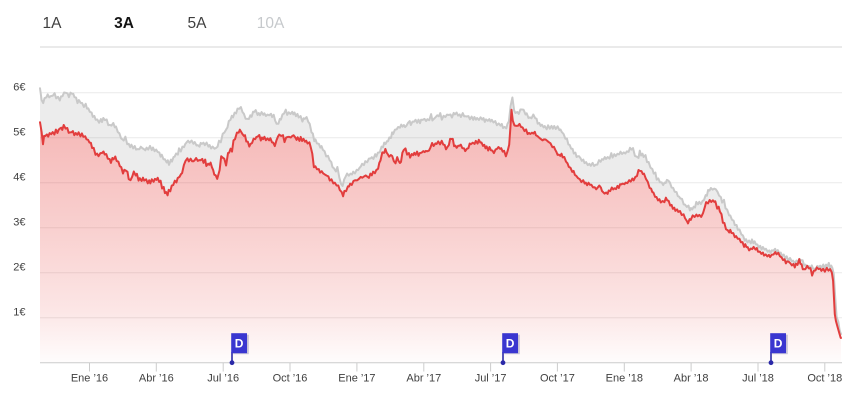 The width and height of the screenshot is (852, 405). What do you see at coordinates (557, 379) in the screenshot?
I see `svg-text: Oct ’17` at bounding box center [557, 379].